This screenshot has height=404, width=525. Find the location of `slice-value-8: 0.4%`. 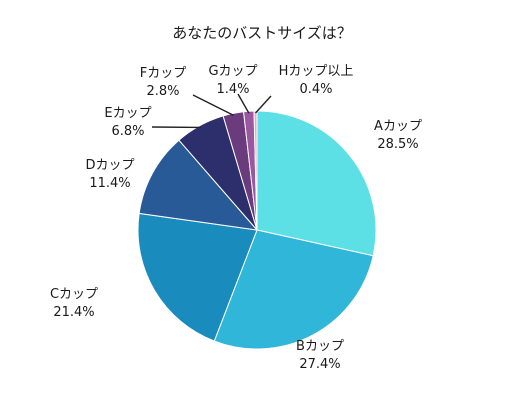

slice-value-8: 0.4% is located at coordinates (315, 89).